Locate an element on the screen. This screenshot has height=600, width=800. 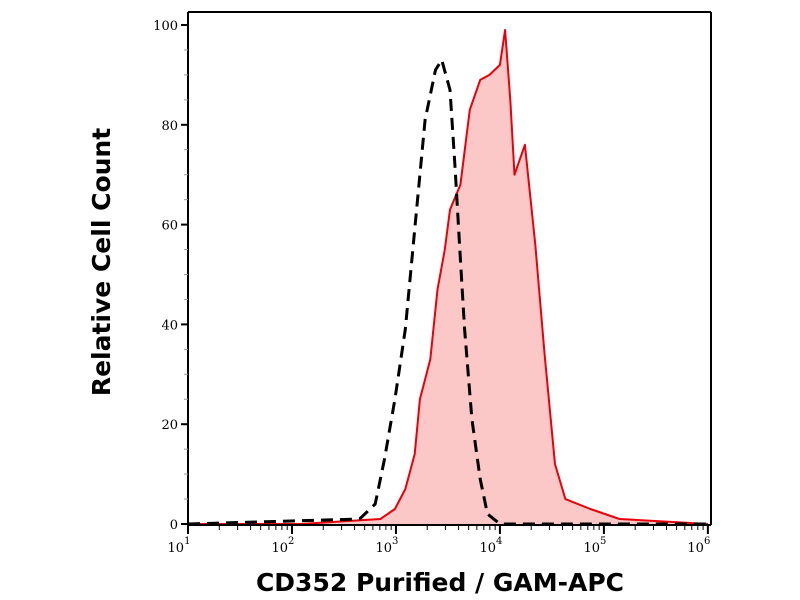
x-tick-label: 10⁵ is located at coordinates (594, 546).